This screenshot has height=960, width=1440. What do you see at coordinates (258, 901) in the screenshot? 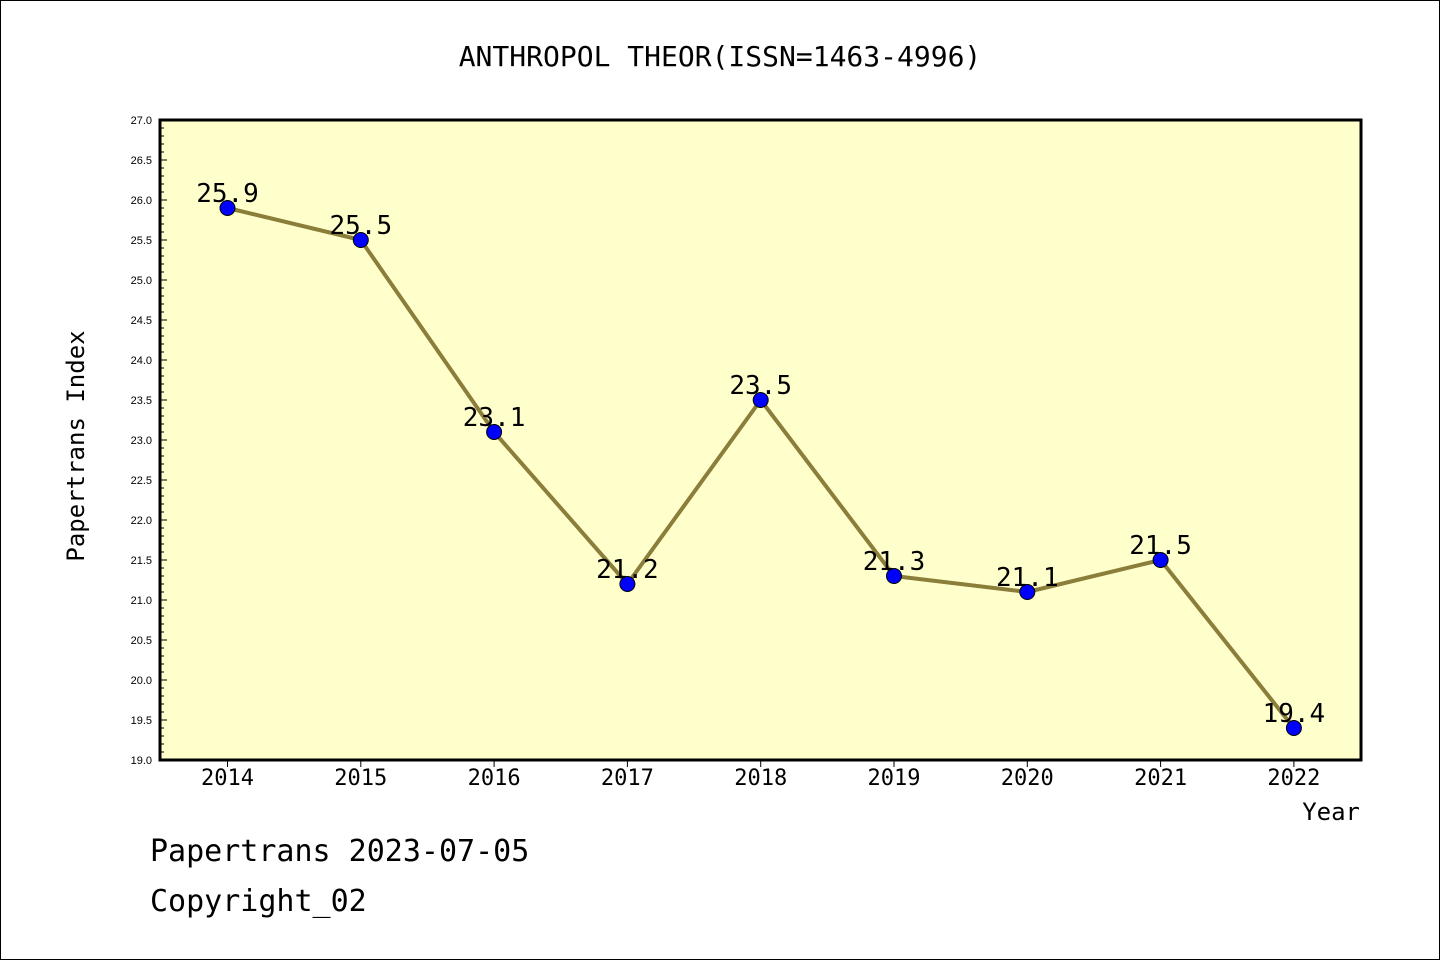
I see `footer-copyright: Copyright_02` at bounding box center [258, 901].